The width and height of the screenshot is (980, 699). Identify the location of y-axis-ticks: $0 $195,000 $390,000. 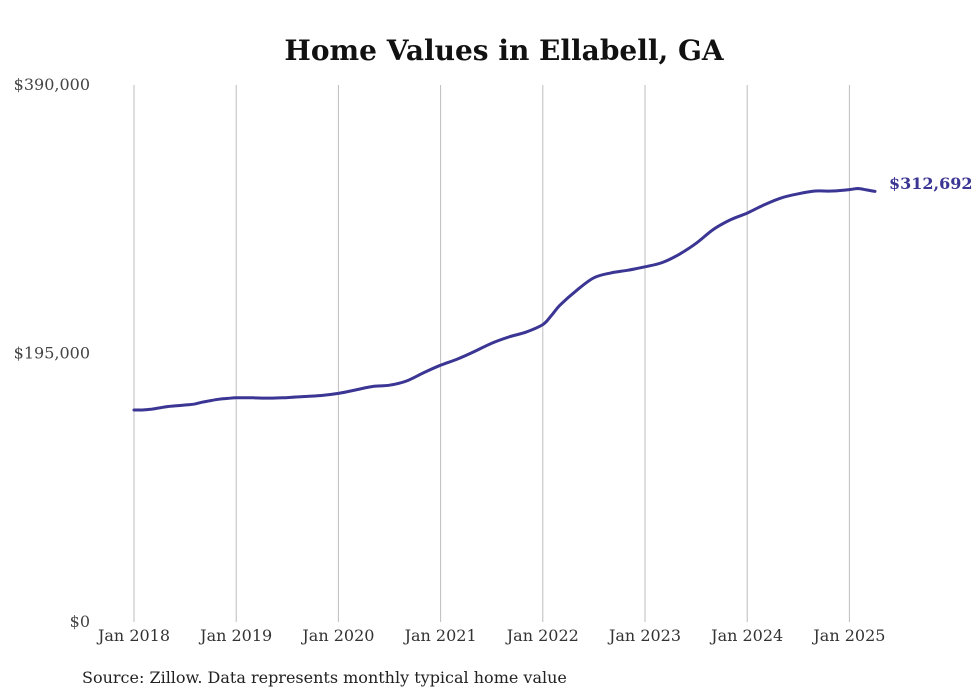
(52, 353).